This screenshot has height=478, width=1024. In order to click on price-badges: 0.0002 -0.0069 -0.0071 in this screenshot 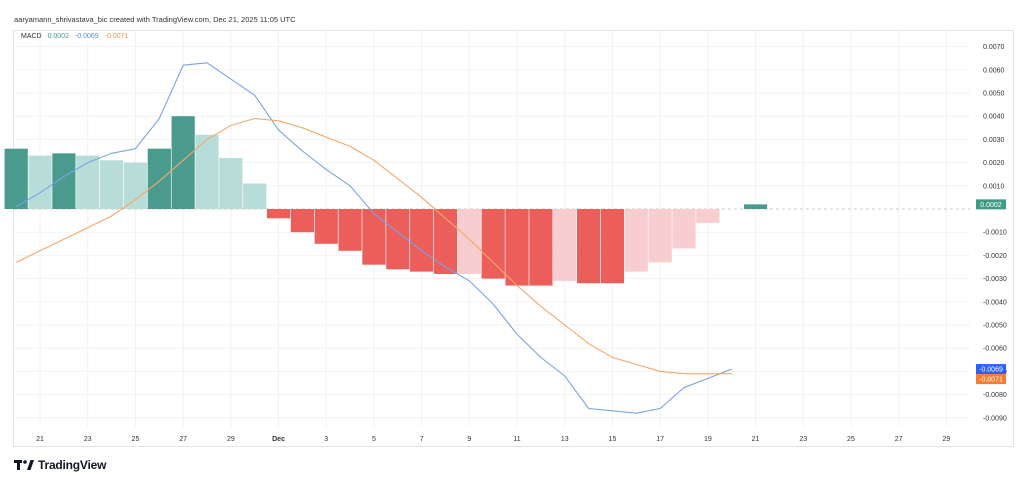, I will do `click(991, 292)`.